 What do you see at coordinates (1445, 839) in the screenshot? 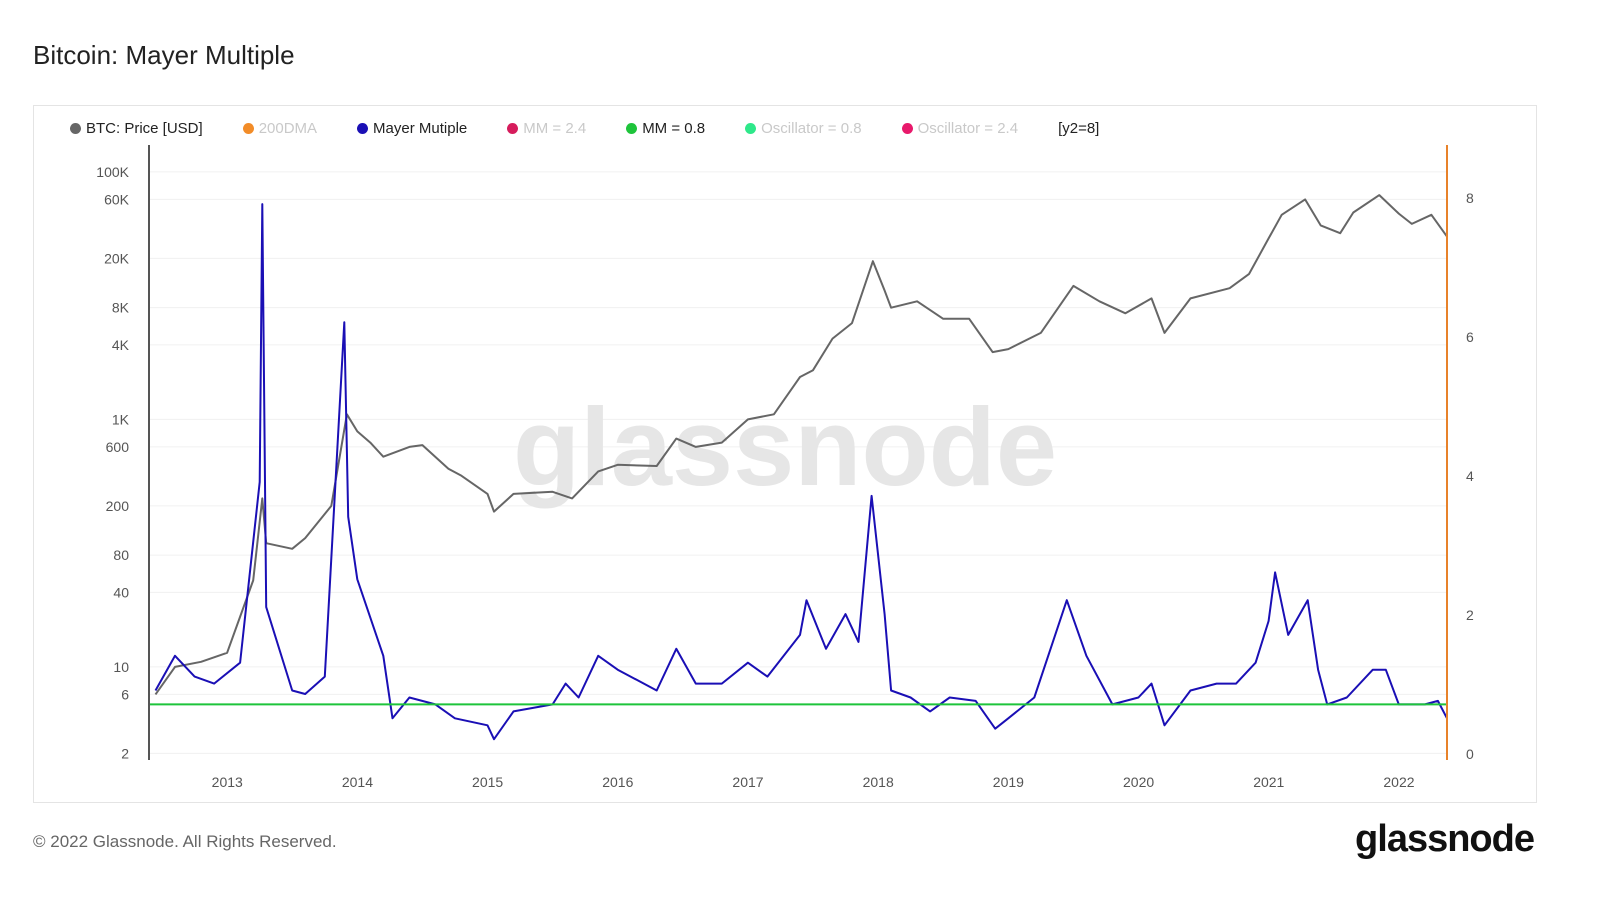
I see `glassnode-logo: glassnode` at bounding box center [1445, 839].